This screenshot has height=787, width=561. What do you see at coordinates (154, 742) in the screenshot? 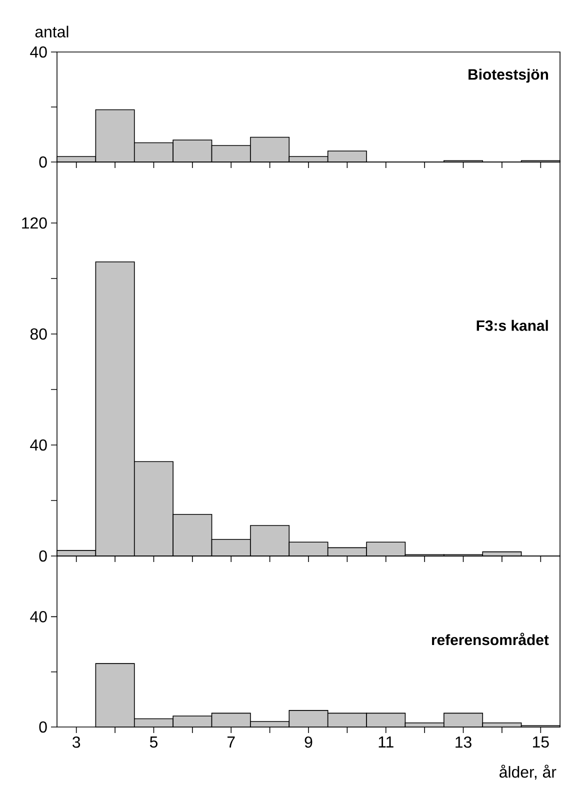
I see `x-tick-label: 5` at bounding box center [154, 742].